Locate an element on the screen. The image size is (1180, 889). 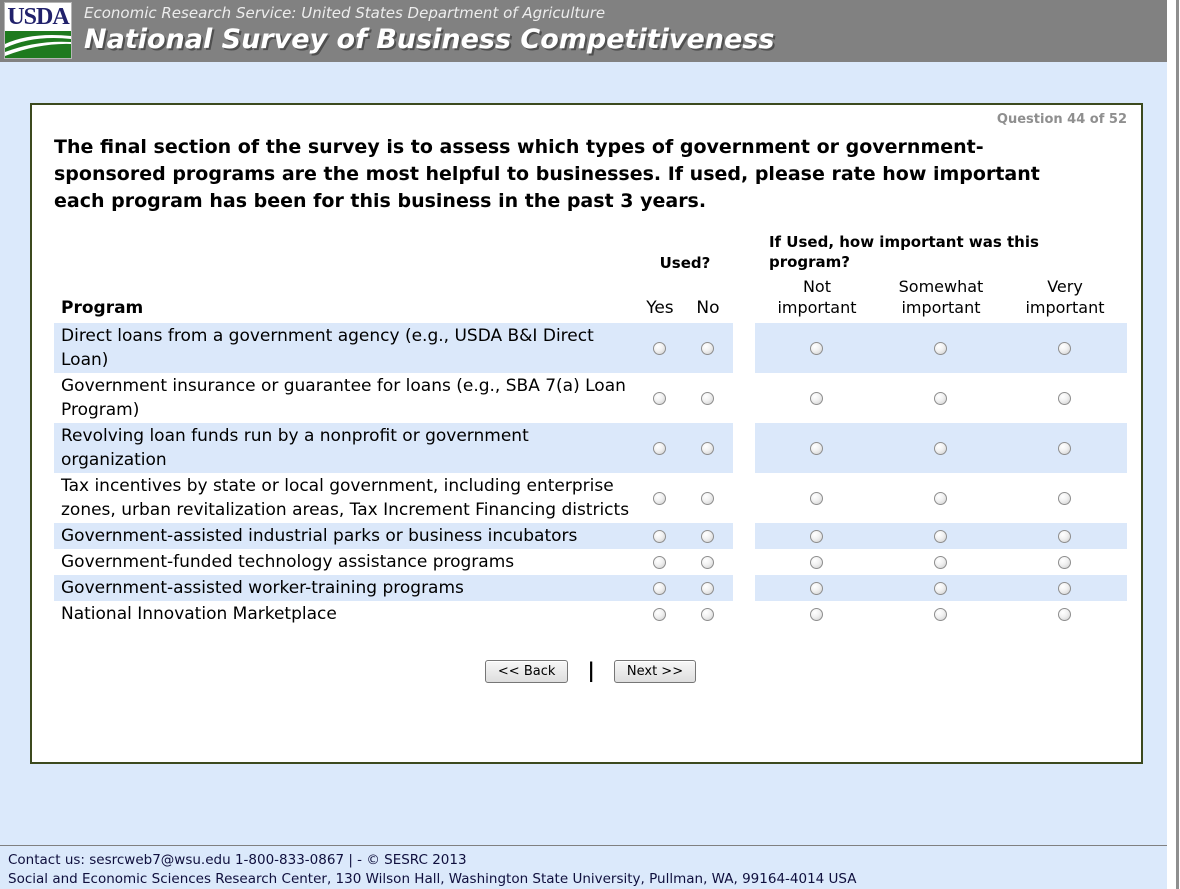
radio-row3-used-no is located at coordinates (708, 448).